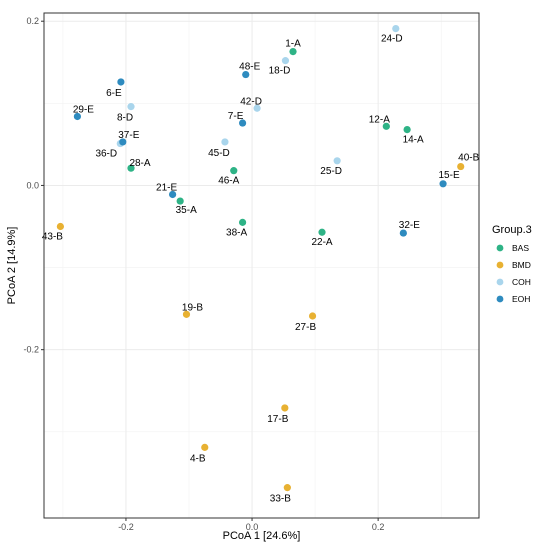  I want to click on point-label-22-A: 22-A, so click(321, 242).